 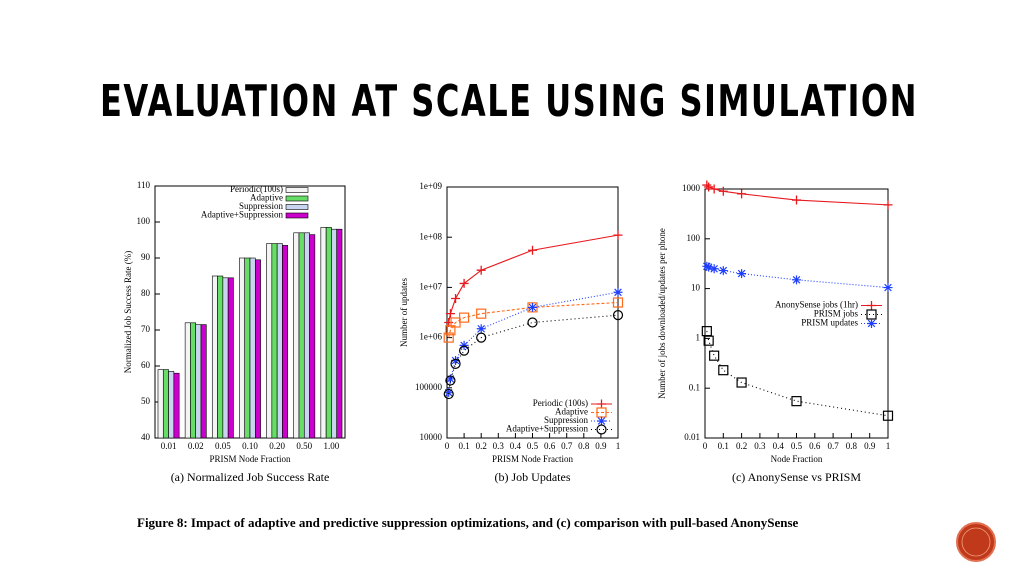 I want to click on y-tick-label: 40, so click(x=146, y=437).